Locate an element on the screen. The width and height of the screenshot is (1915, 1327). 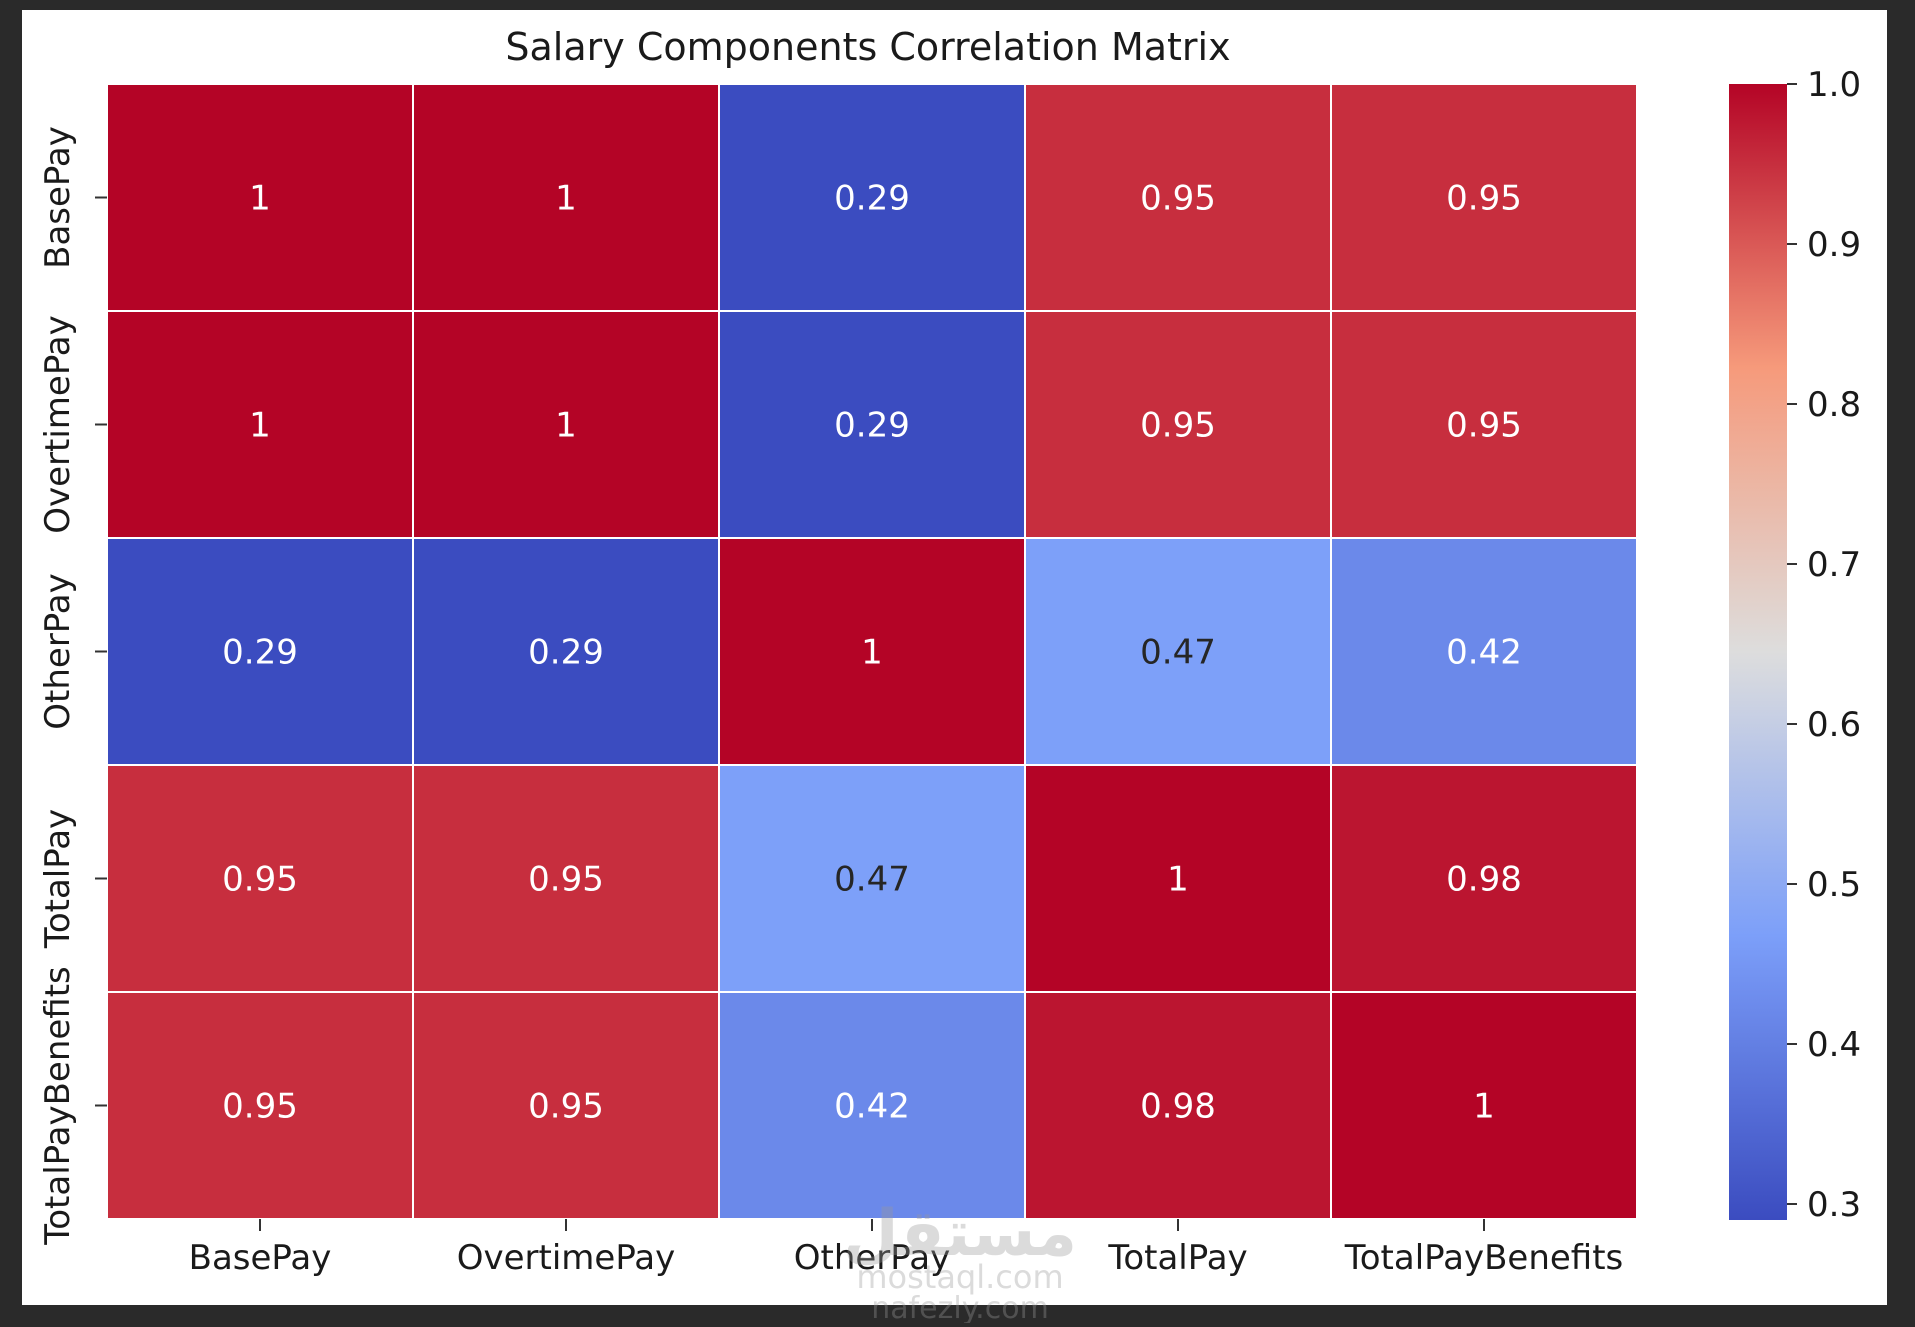
colorbar-tick-label: 0.7 is located at coordinates (1834, 565).